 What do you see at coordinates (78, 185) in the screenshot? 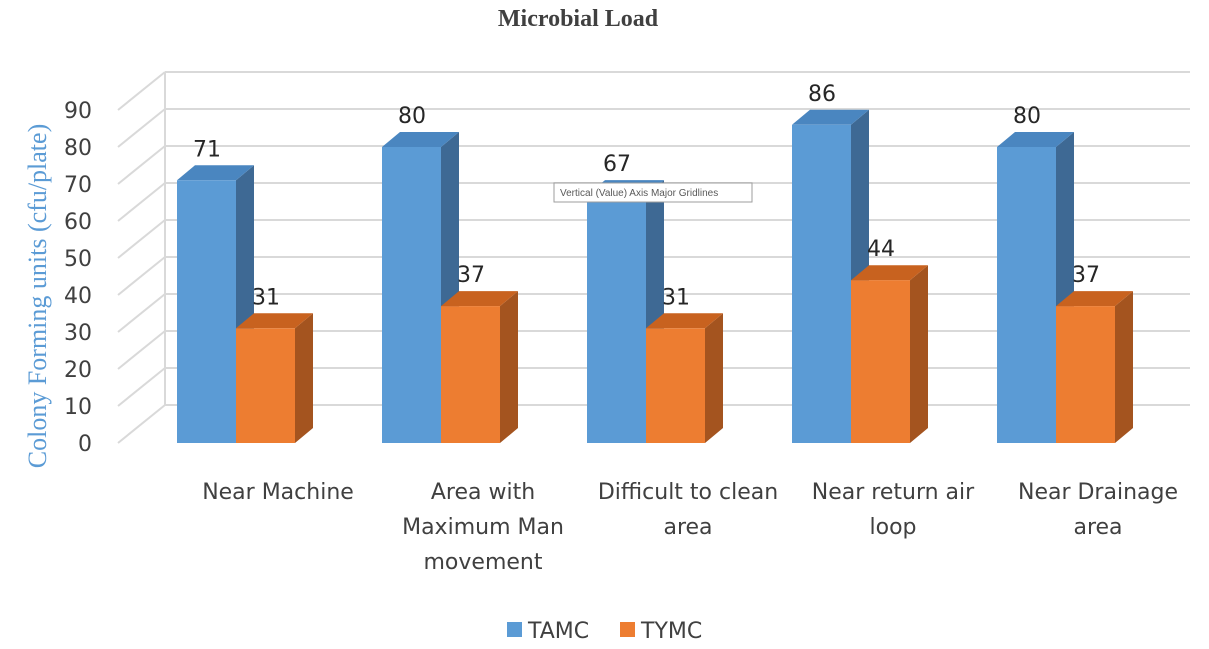
I see `y-tick-label: 70` at bounding box center [78, 185].